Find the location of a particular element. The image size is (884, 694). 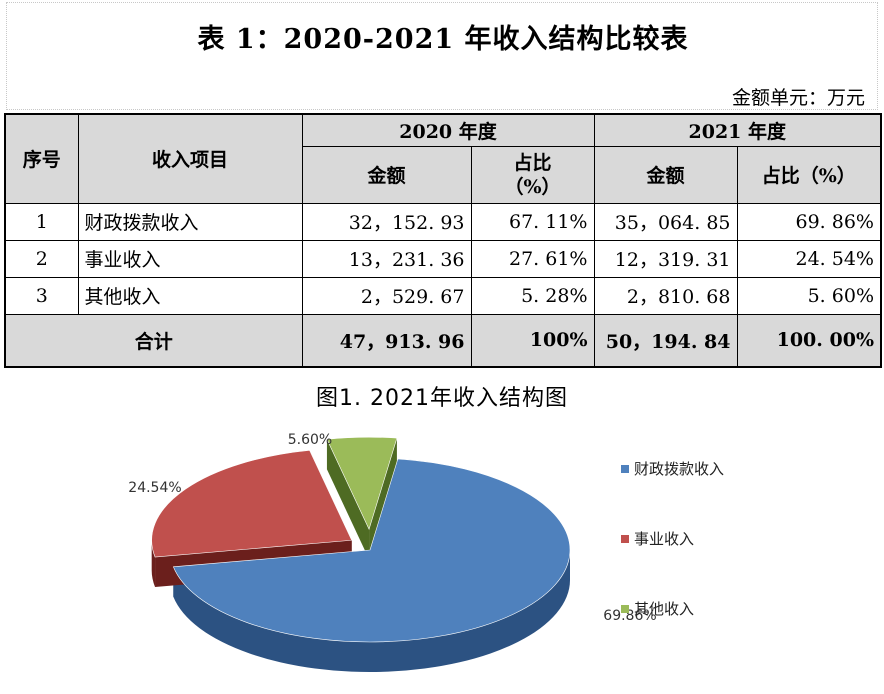

header-ratio-2020: 占比 （%） is located at coordinates (532, 174).